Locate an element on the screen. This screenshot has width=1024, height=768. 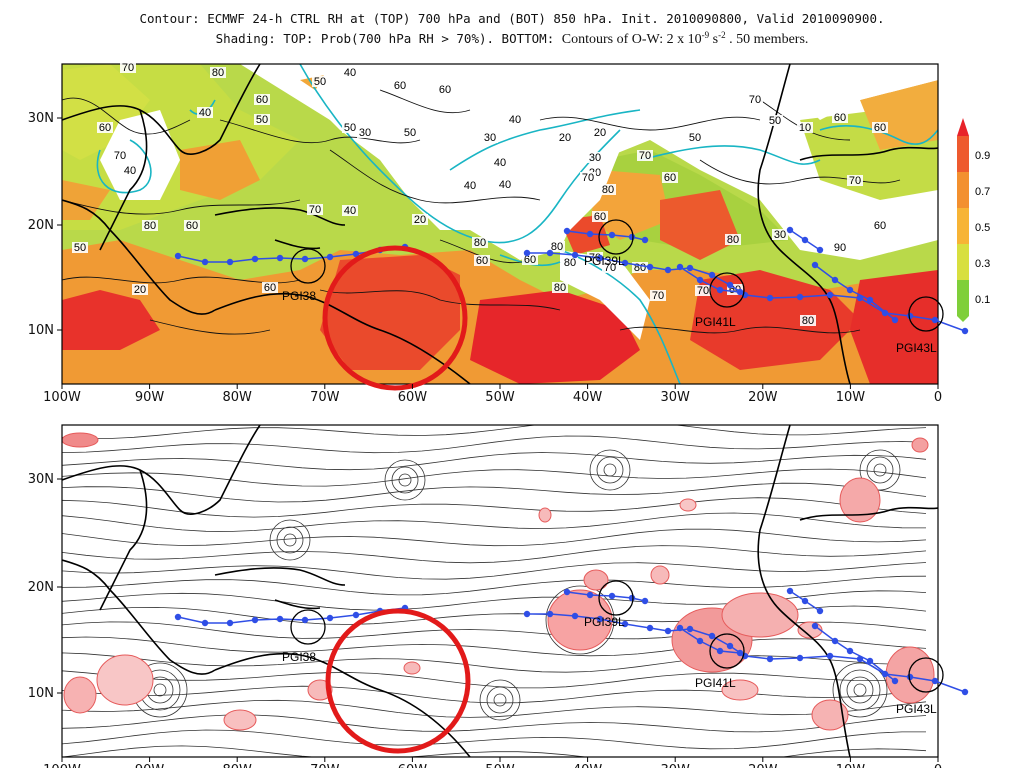
lon-tick-label: 100W is located at coordinates (62, 765).